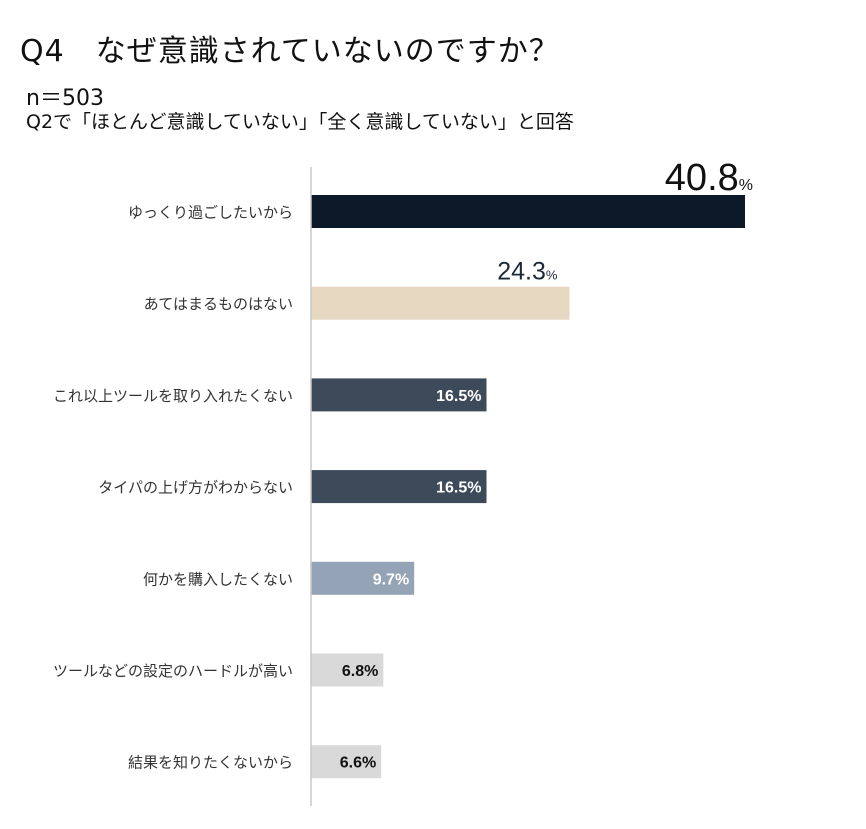 Image resolution: width=866 pixels, height=829 pixels. Describe the element at coordinates (458, 396) in the screenshot. I see `value-label-3: 16.5%` at that location.